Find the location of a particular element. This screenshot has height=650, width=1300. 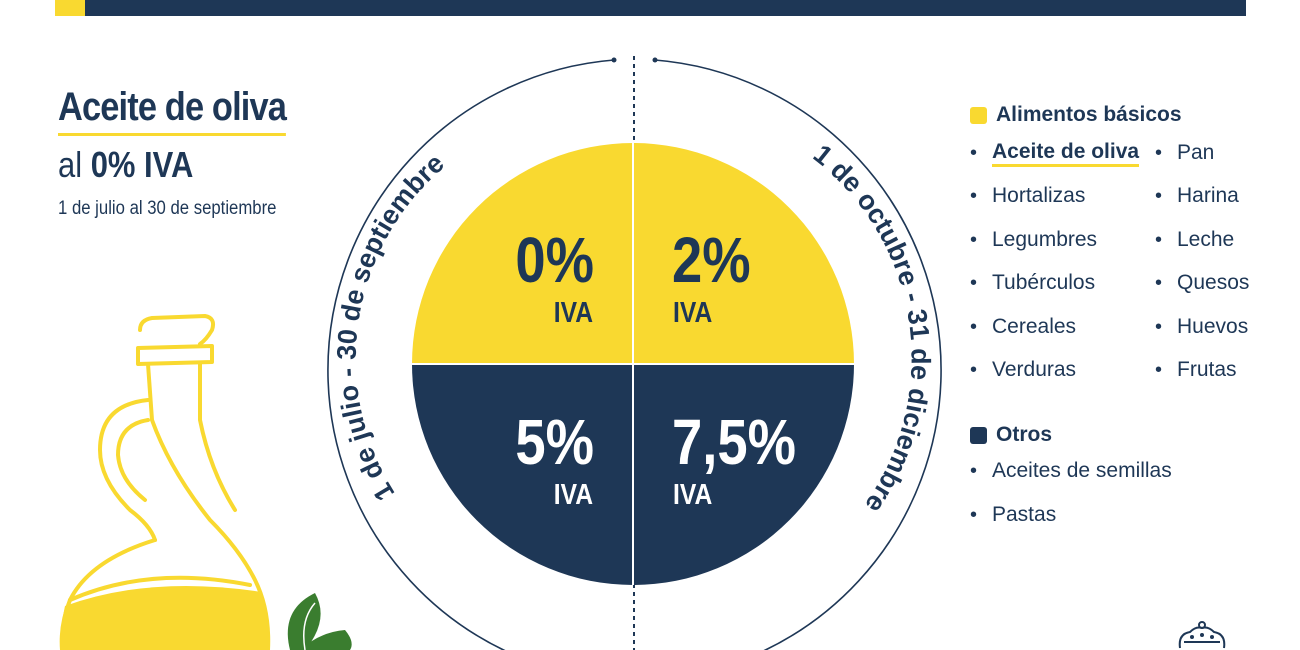

period-date: 1 de julio al 30 de septiembre is located at coordinates (167, 208).